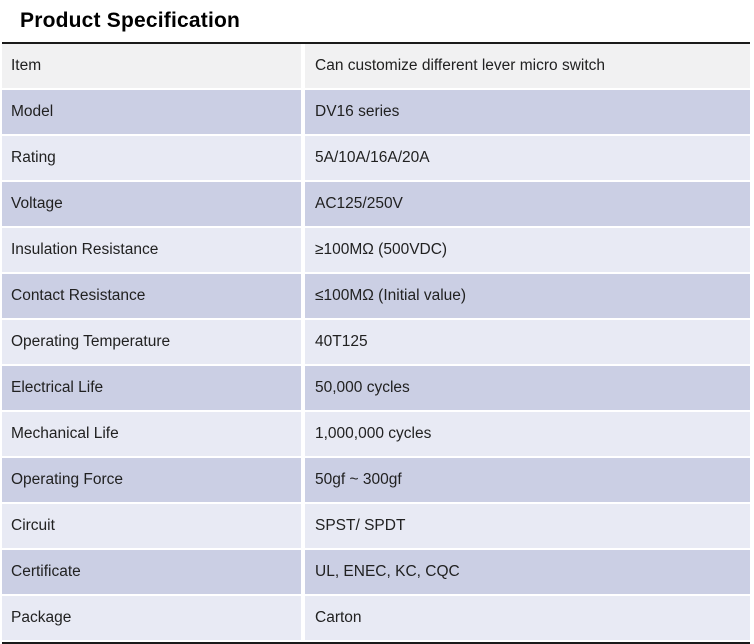  Describe the element at coordinates (151, 480) in the screenshot. I see `spec-label-cell: Operating Force` at that location.